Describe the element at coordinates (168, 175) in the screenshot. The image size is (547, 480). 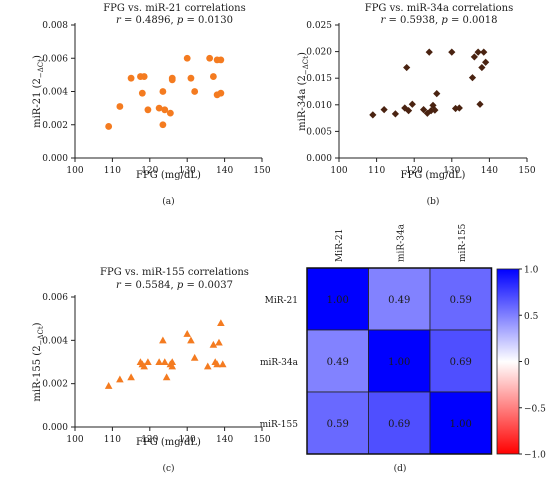
I see `scatter-1-x-label: FPG (mg/dL)` at that location.